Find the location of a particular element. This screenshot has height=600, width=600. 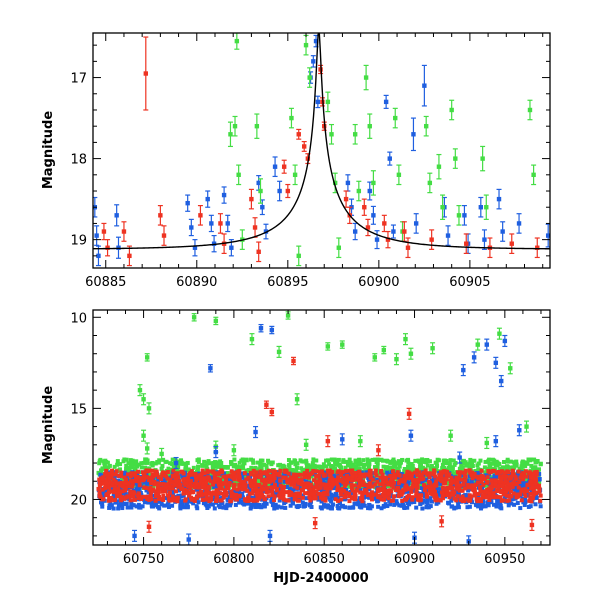

y-tick-label: 15 is located at coordinates (78, 409).